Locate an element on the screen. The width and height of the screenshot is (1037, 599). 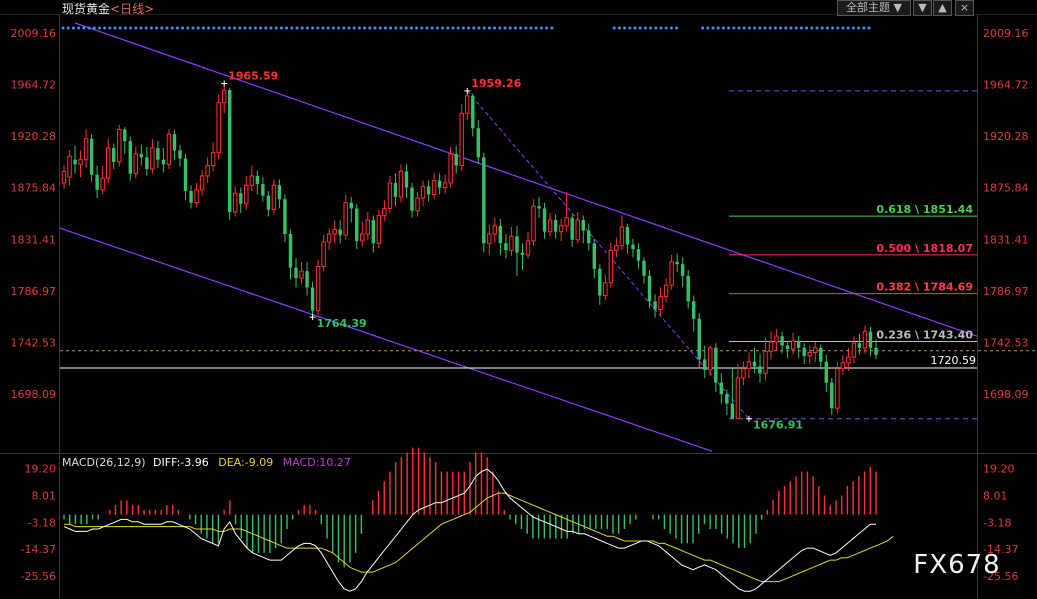
sort-asc-button: ▲ is located at coordinates (942, 8).